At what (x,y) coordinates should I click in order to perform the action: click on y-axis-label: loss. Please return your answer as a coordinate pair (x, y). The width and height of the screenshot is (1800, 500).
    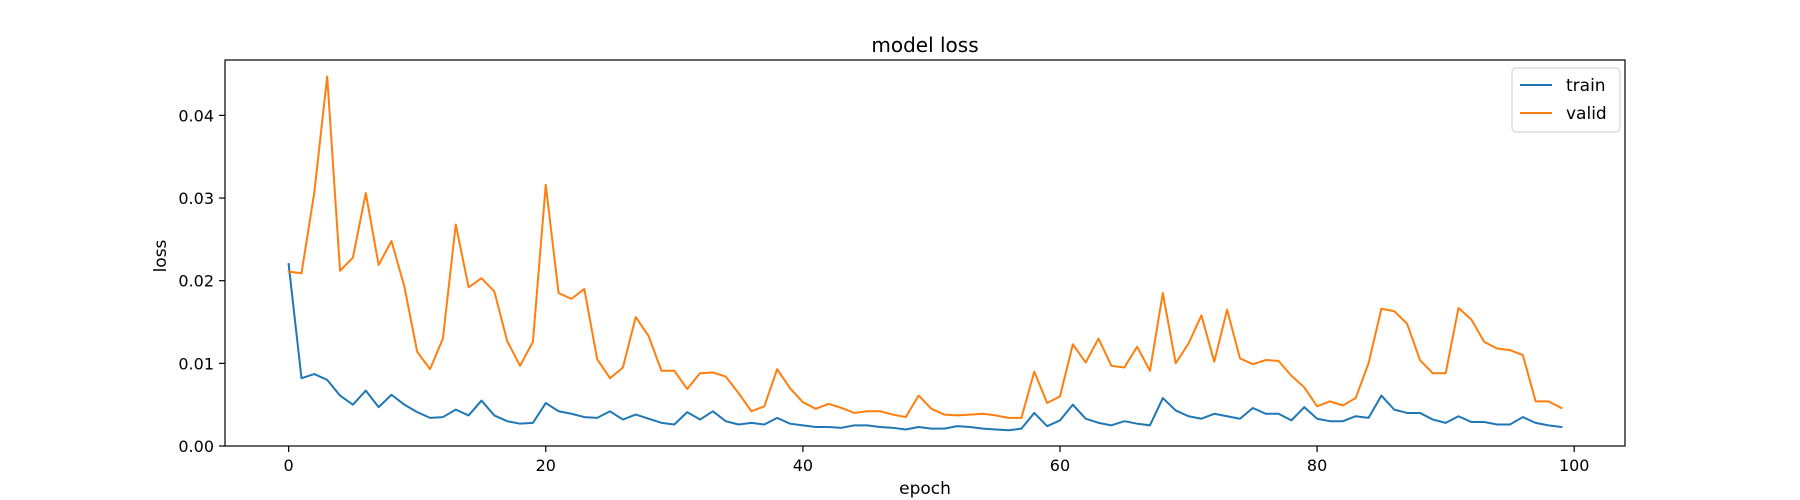
    Looking at the image, I should click on (161, 255).